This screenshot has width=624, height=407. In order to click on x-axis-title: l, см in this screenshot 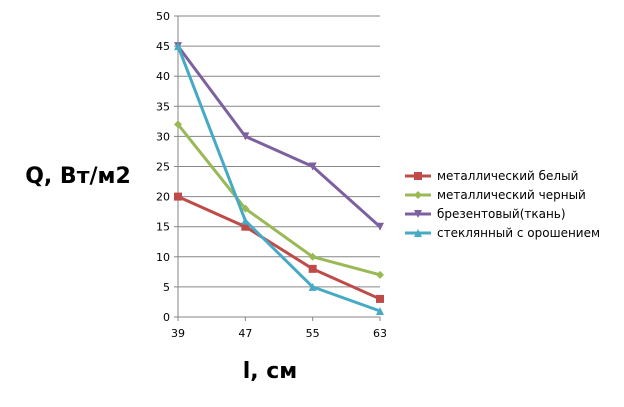, I will do `click(270, 371)`.